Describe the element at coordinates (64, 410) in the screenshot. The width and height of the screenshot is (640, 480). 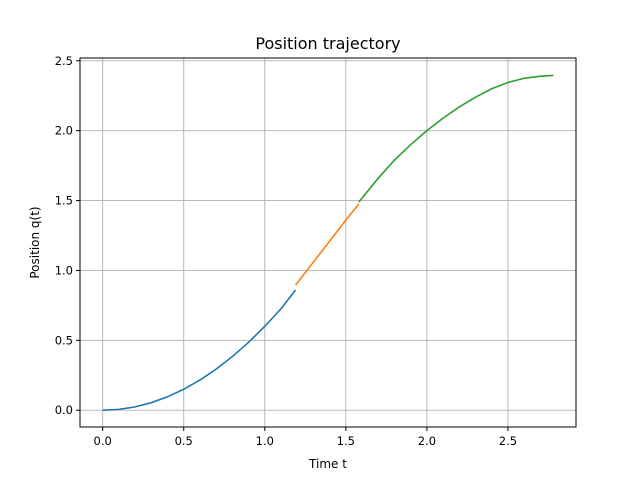
I see `y-tick-label: 0.0` at that location.